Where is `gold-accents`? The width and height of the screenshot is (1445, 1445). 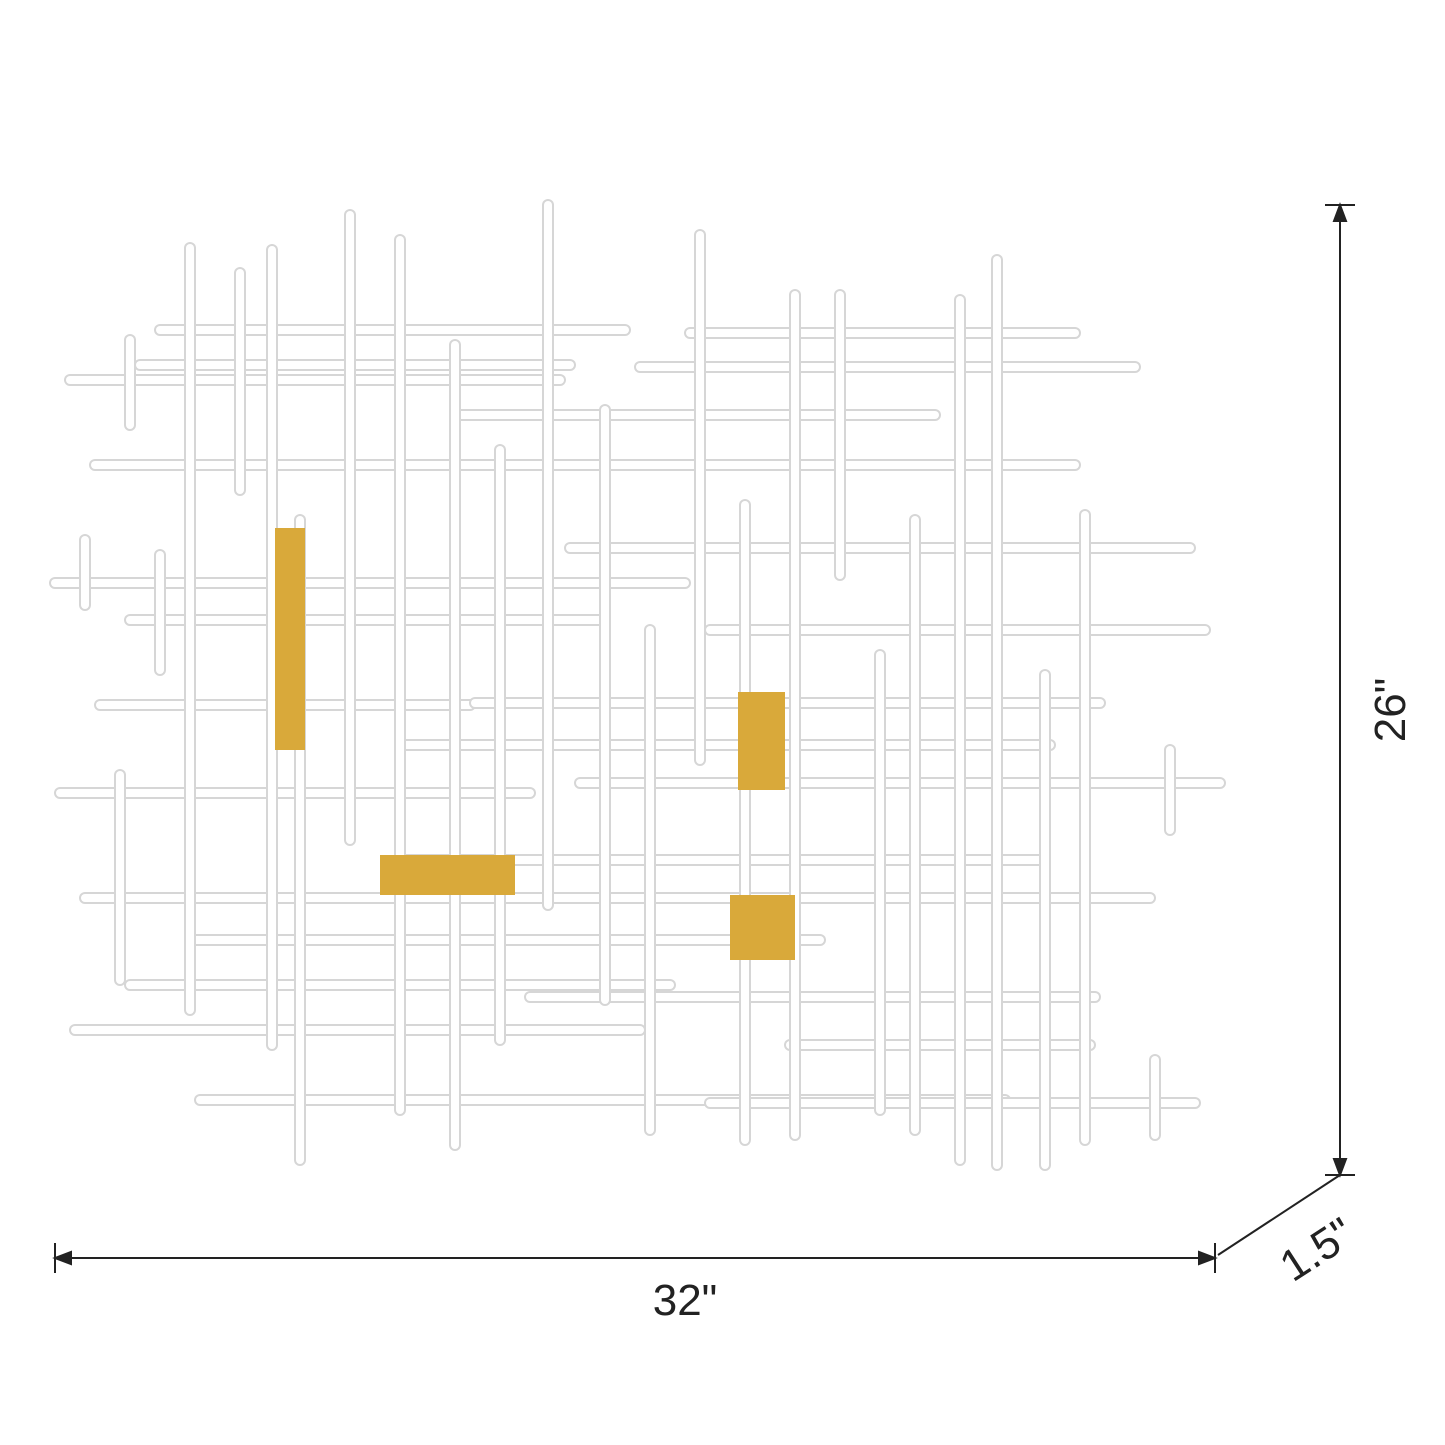 gold-accents is located at coordinates (535, 744).